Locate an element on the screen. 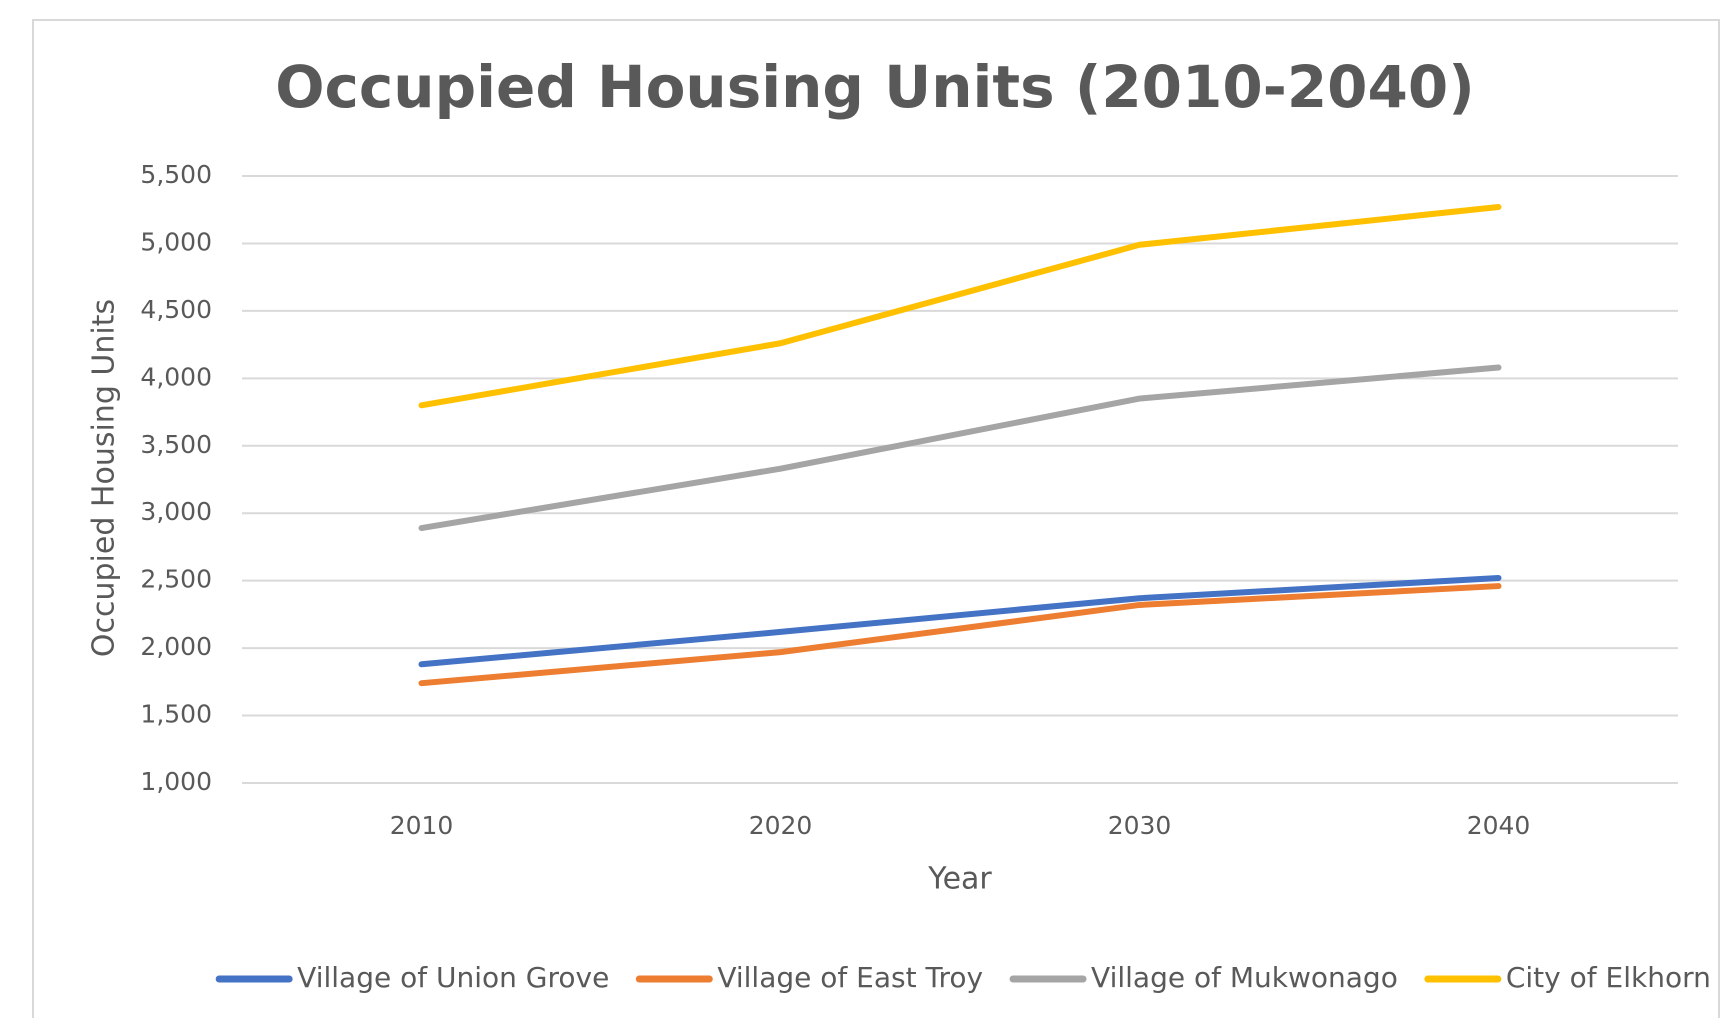 The image size is (1733, 1018). legend-label: Village of Union Grove is located at coordinates (453, 977).